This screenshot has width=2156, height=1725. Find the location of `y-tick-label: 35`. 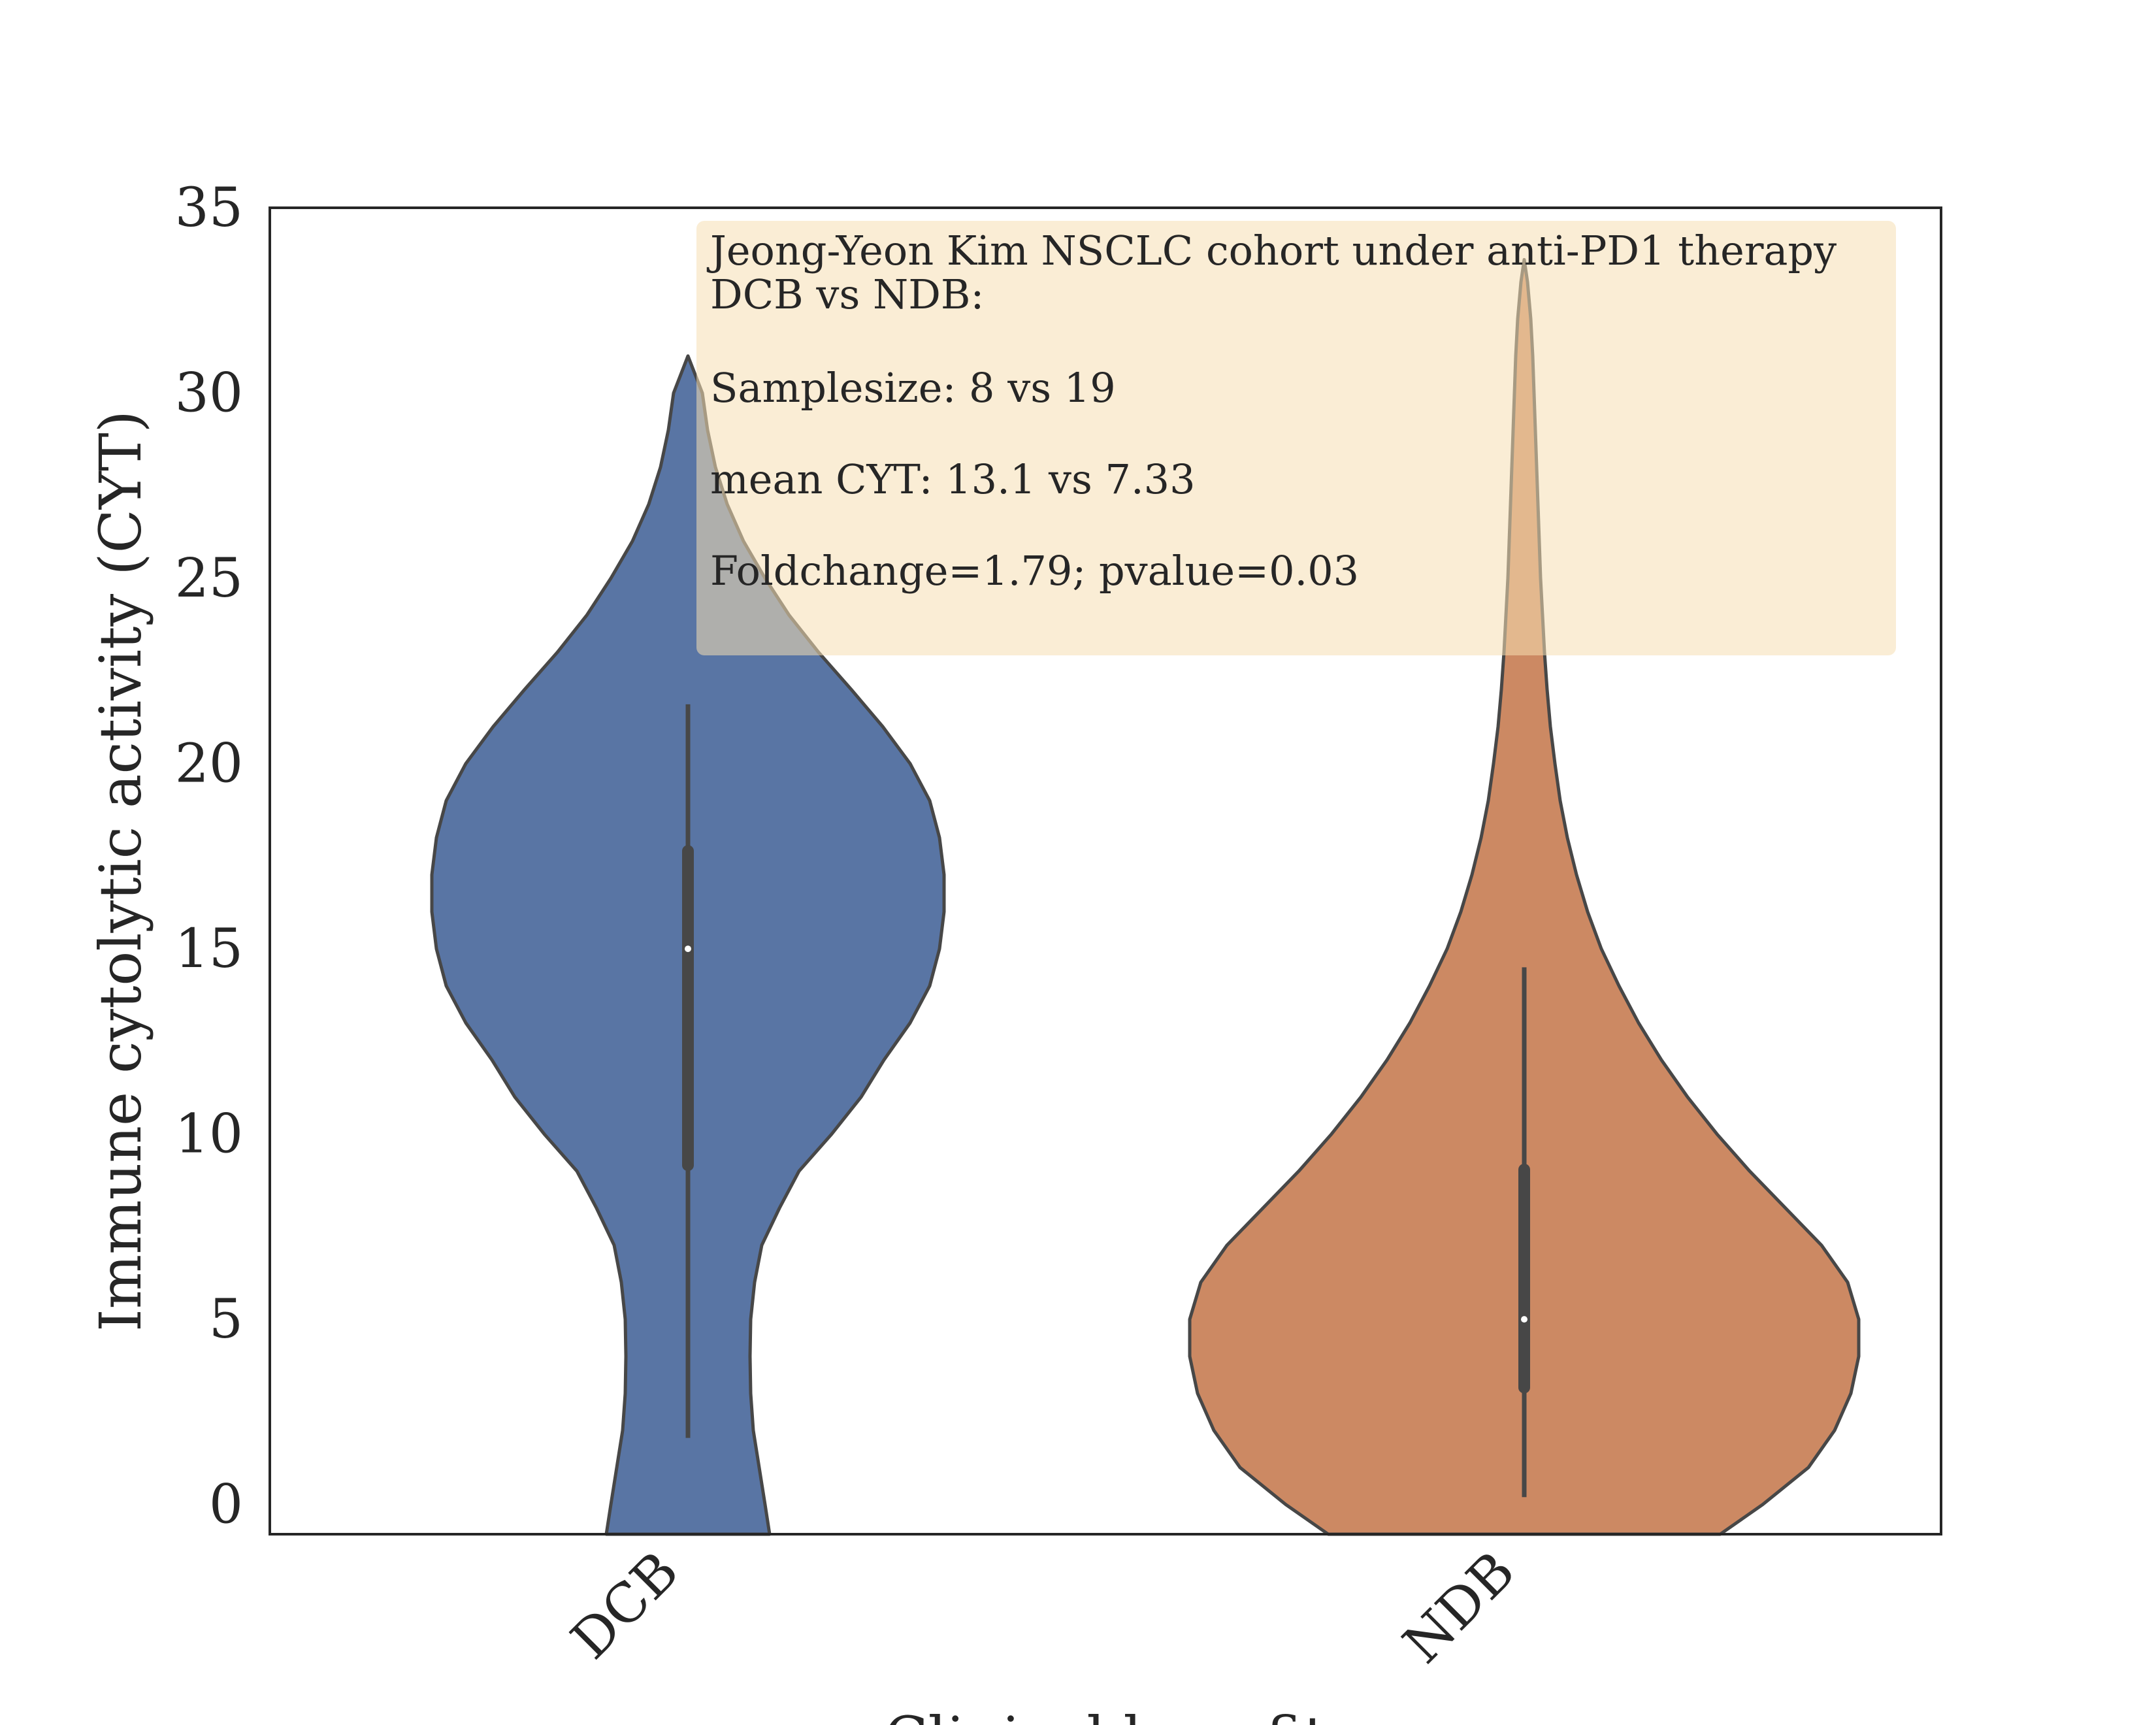

y-tick-label: 35 is located at coordinates (209, 208).